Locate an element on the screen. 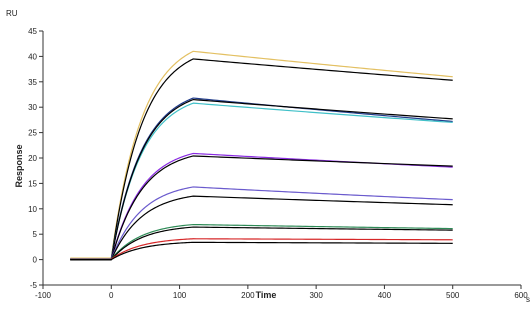 The image size is (532, 327). y-axis-ticks: -5 0 5 10 15 20 25 30 35 40 45 is located at coordinates (35, 158).